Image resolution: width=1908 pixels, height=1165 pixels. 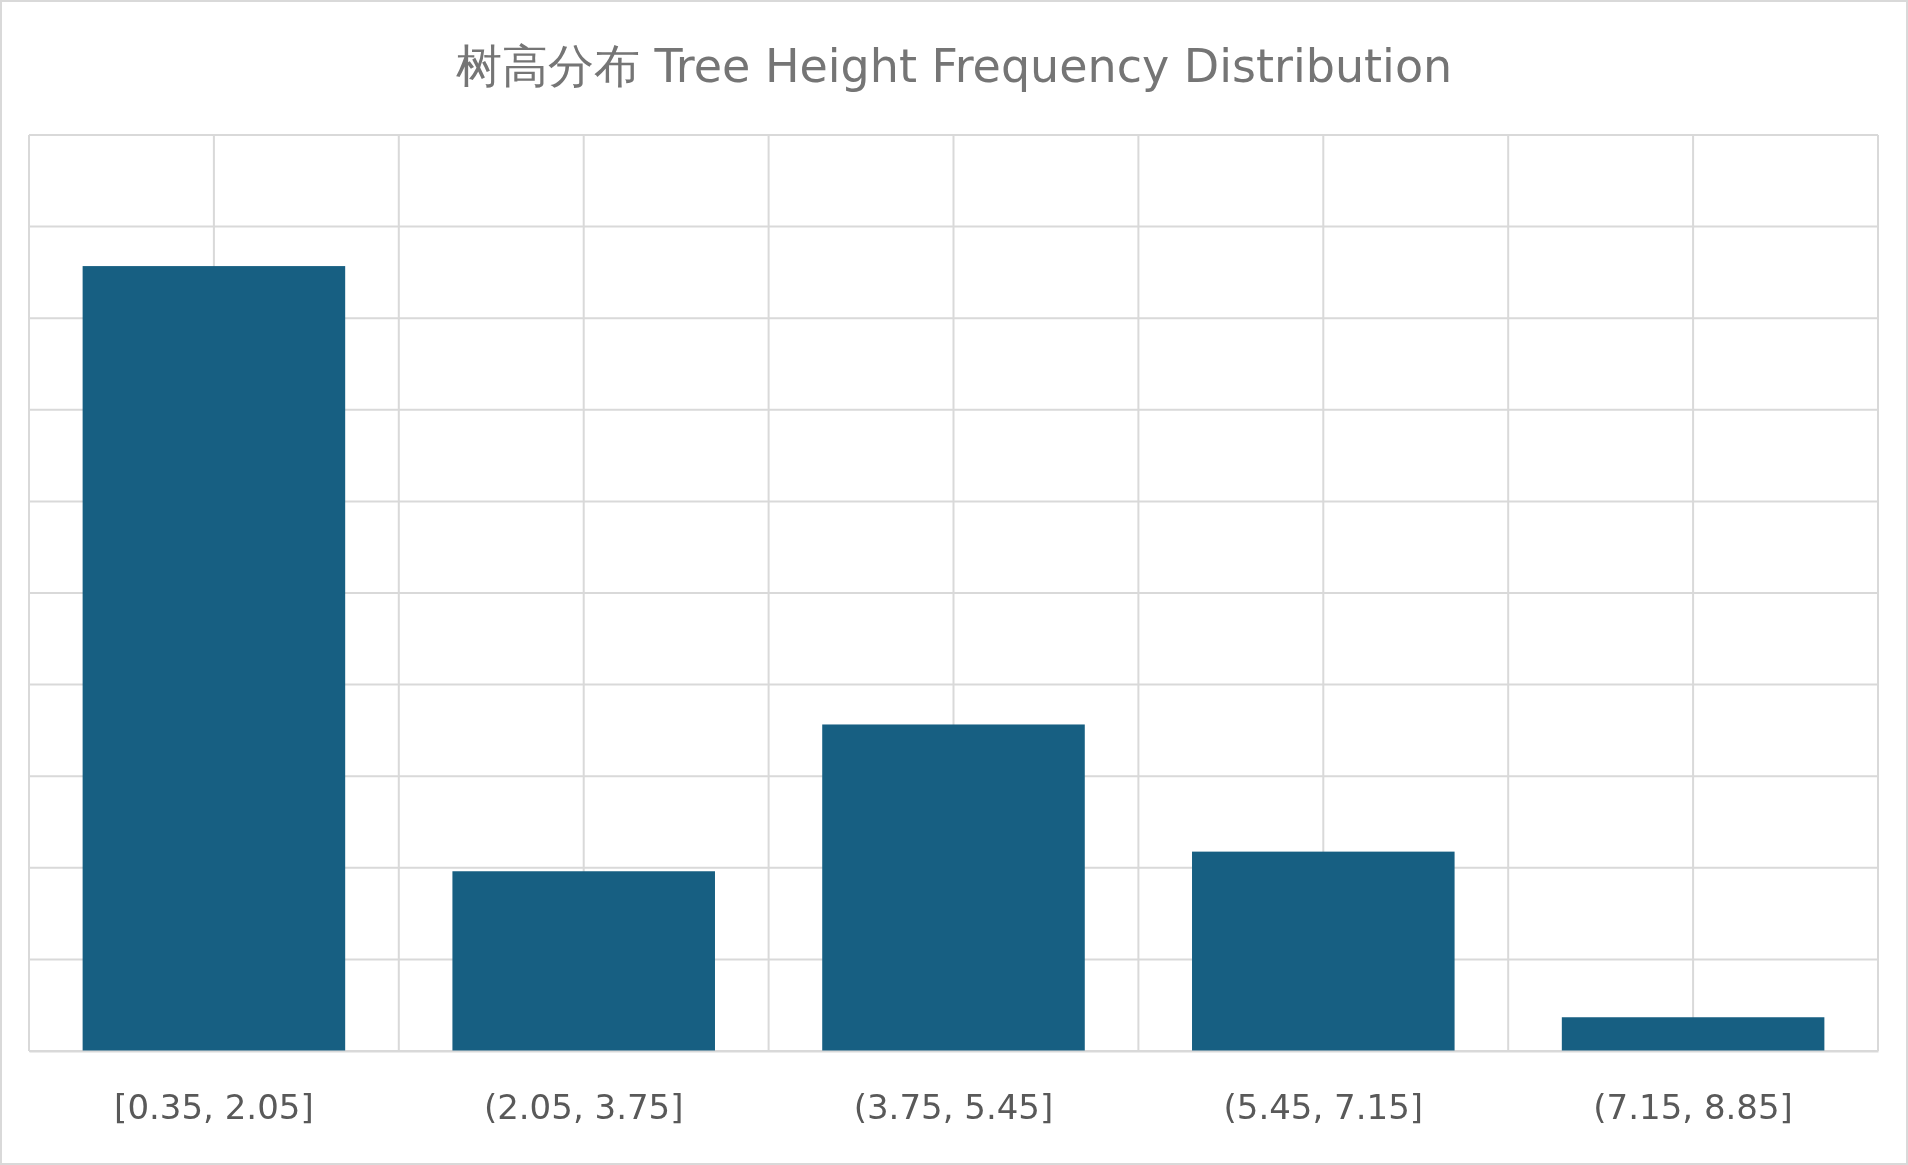 I want to click on x-tick-label: (2.05, 3.75], so click(x=583, y=1106).